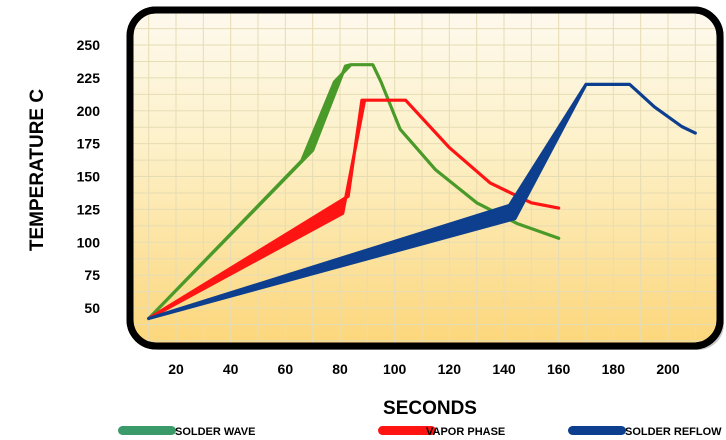 The height and width of the screenshot is (440, 726). What do you see at coordinates (673, 432) in the screenshot?
I see `legend-label: SOLDER REFLOW` at bounding box center [673, 432].